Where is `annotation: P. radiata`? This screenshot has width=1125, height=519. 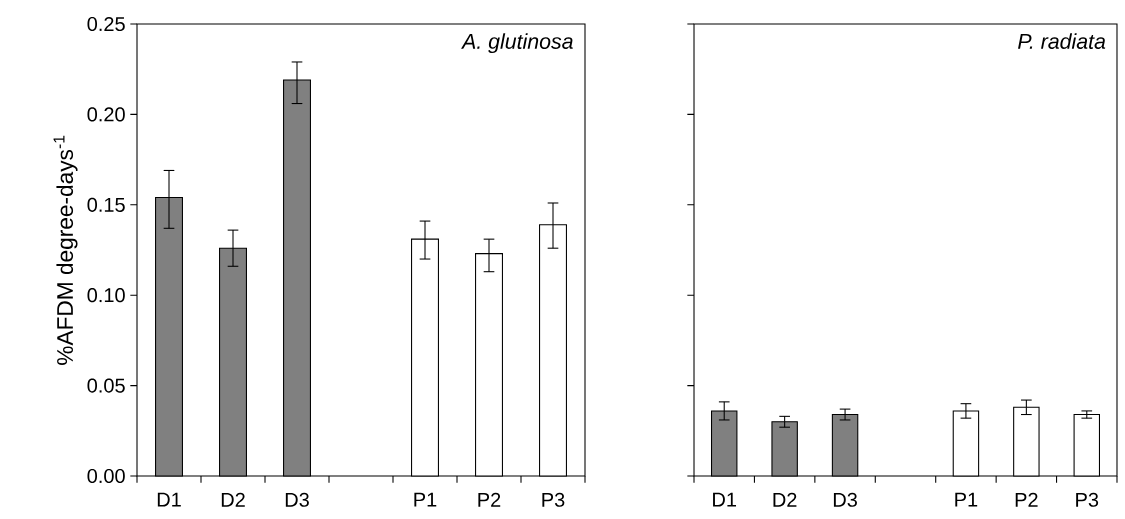 annotation: P. radiata is located at coordinates (1062, 41).